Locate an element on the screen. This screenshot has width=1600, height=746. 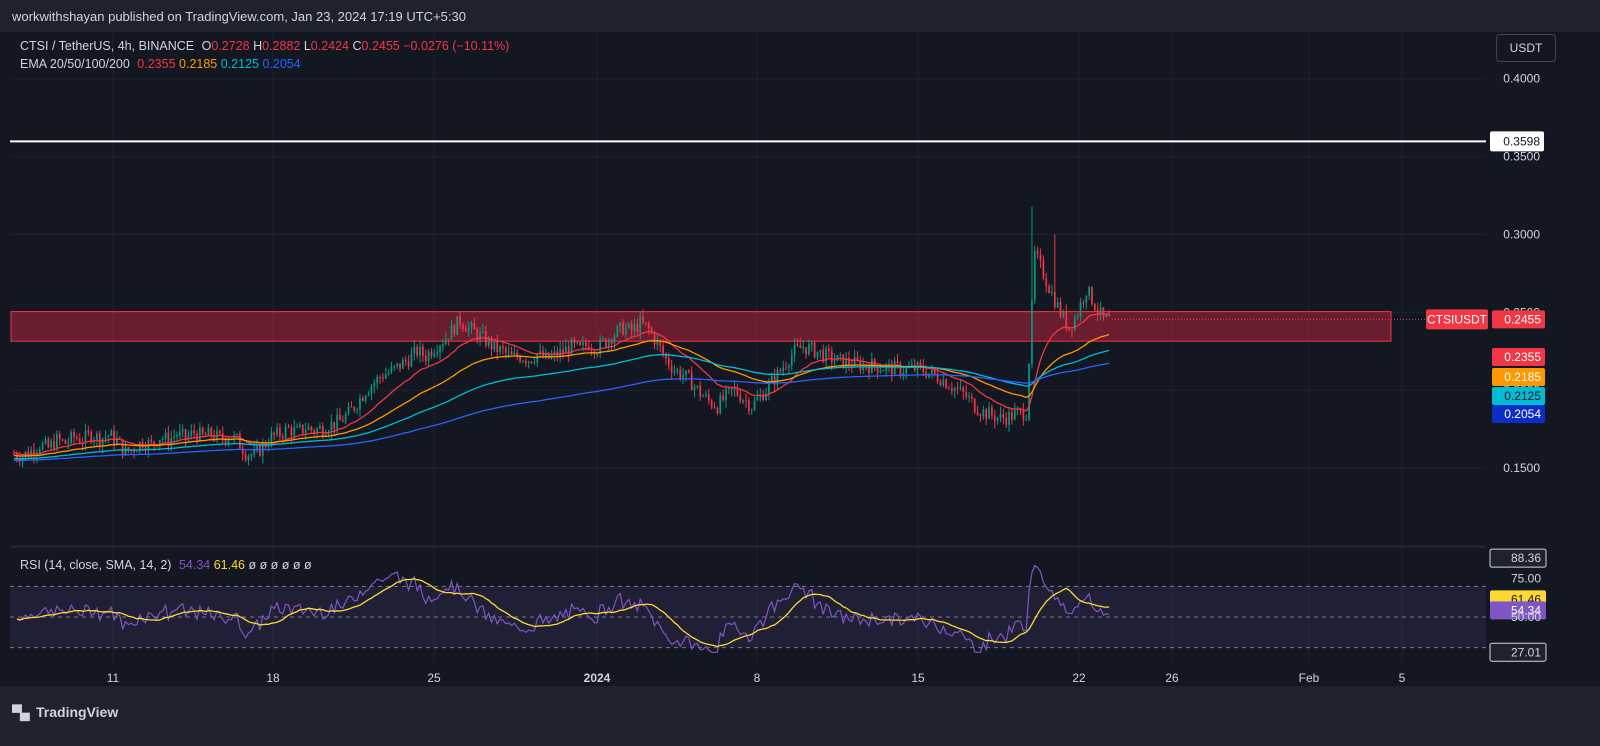
ema50-line is located at coordinates (561, 395).